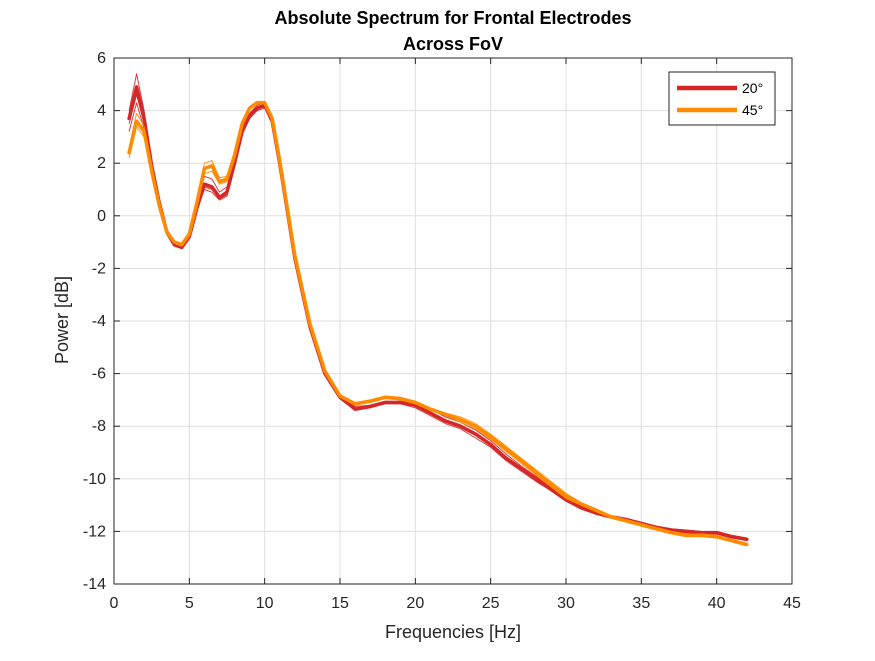 Image resolution: width=875 pixels, height=661 pixels. Describe the element at coordinates (101, 163) in the screenshot. I see `y-tick-label: 2` at that location.